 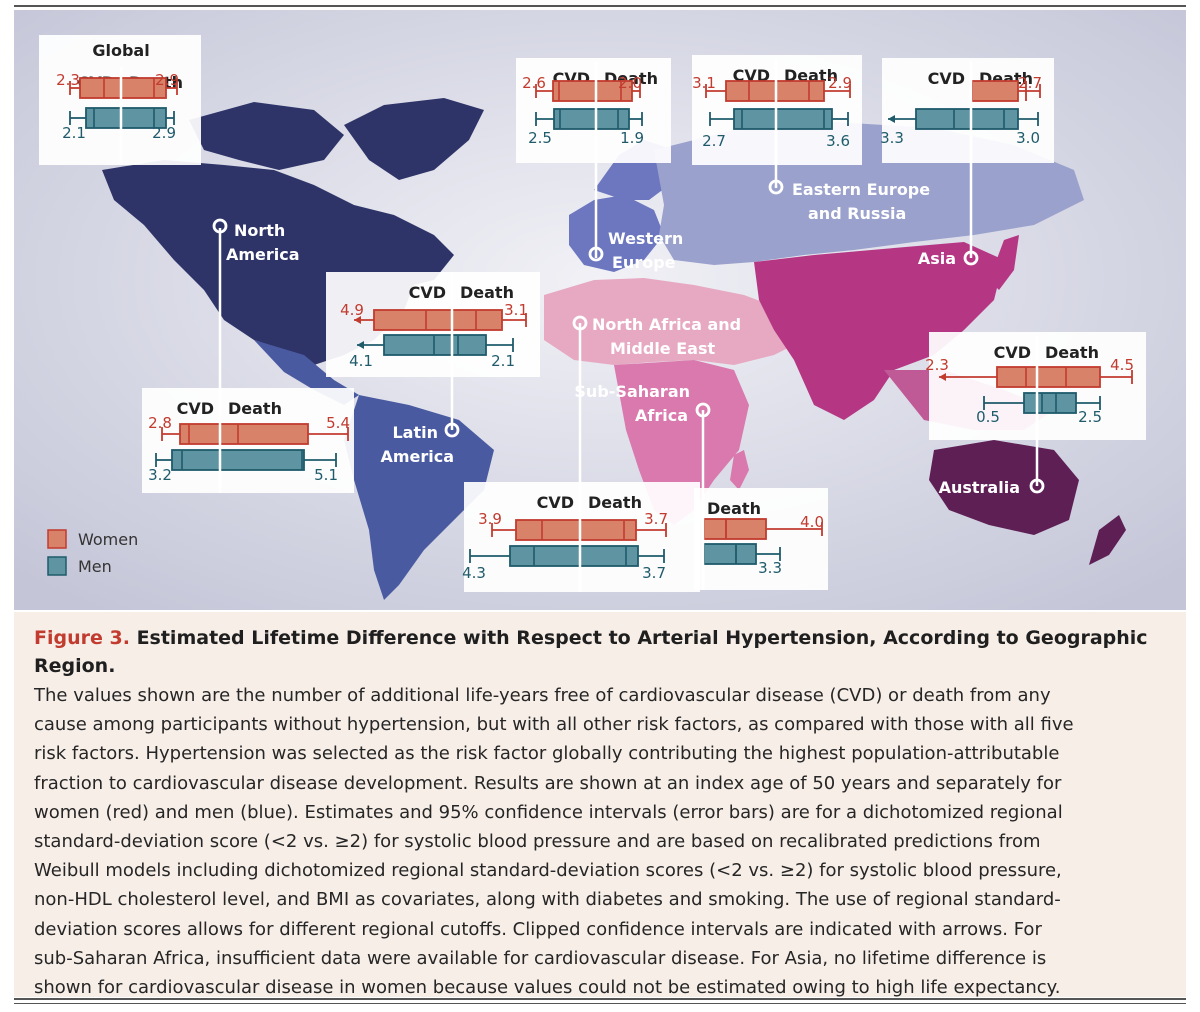 I want to click on region-label-line: North, so click(x=259, y=230).